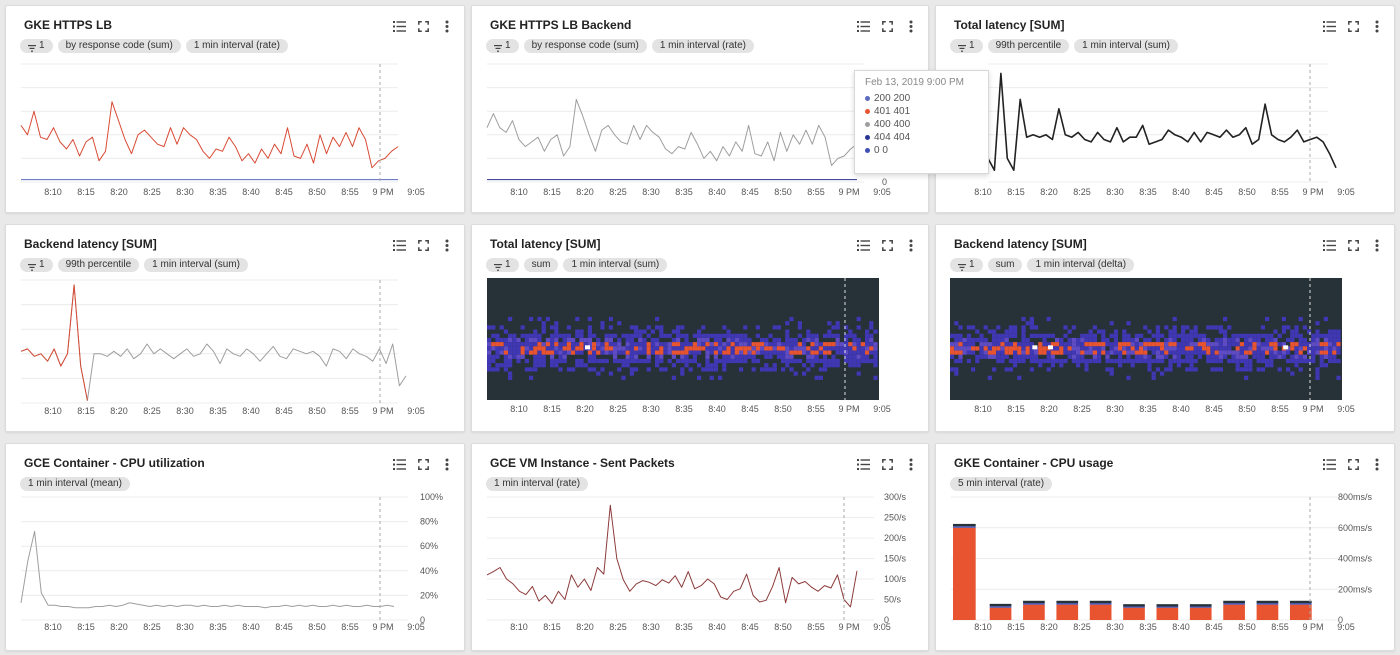 This screenshot has width=1400, height=655. What do you see at coordinates (284, 627) in the screenshot?
I see `x-tick-label: 8:45` at bounding box center [284, 627].